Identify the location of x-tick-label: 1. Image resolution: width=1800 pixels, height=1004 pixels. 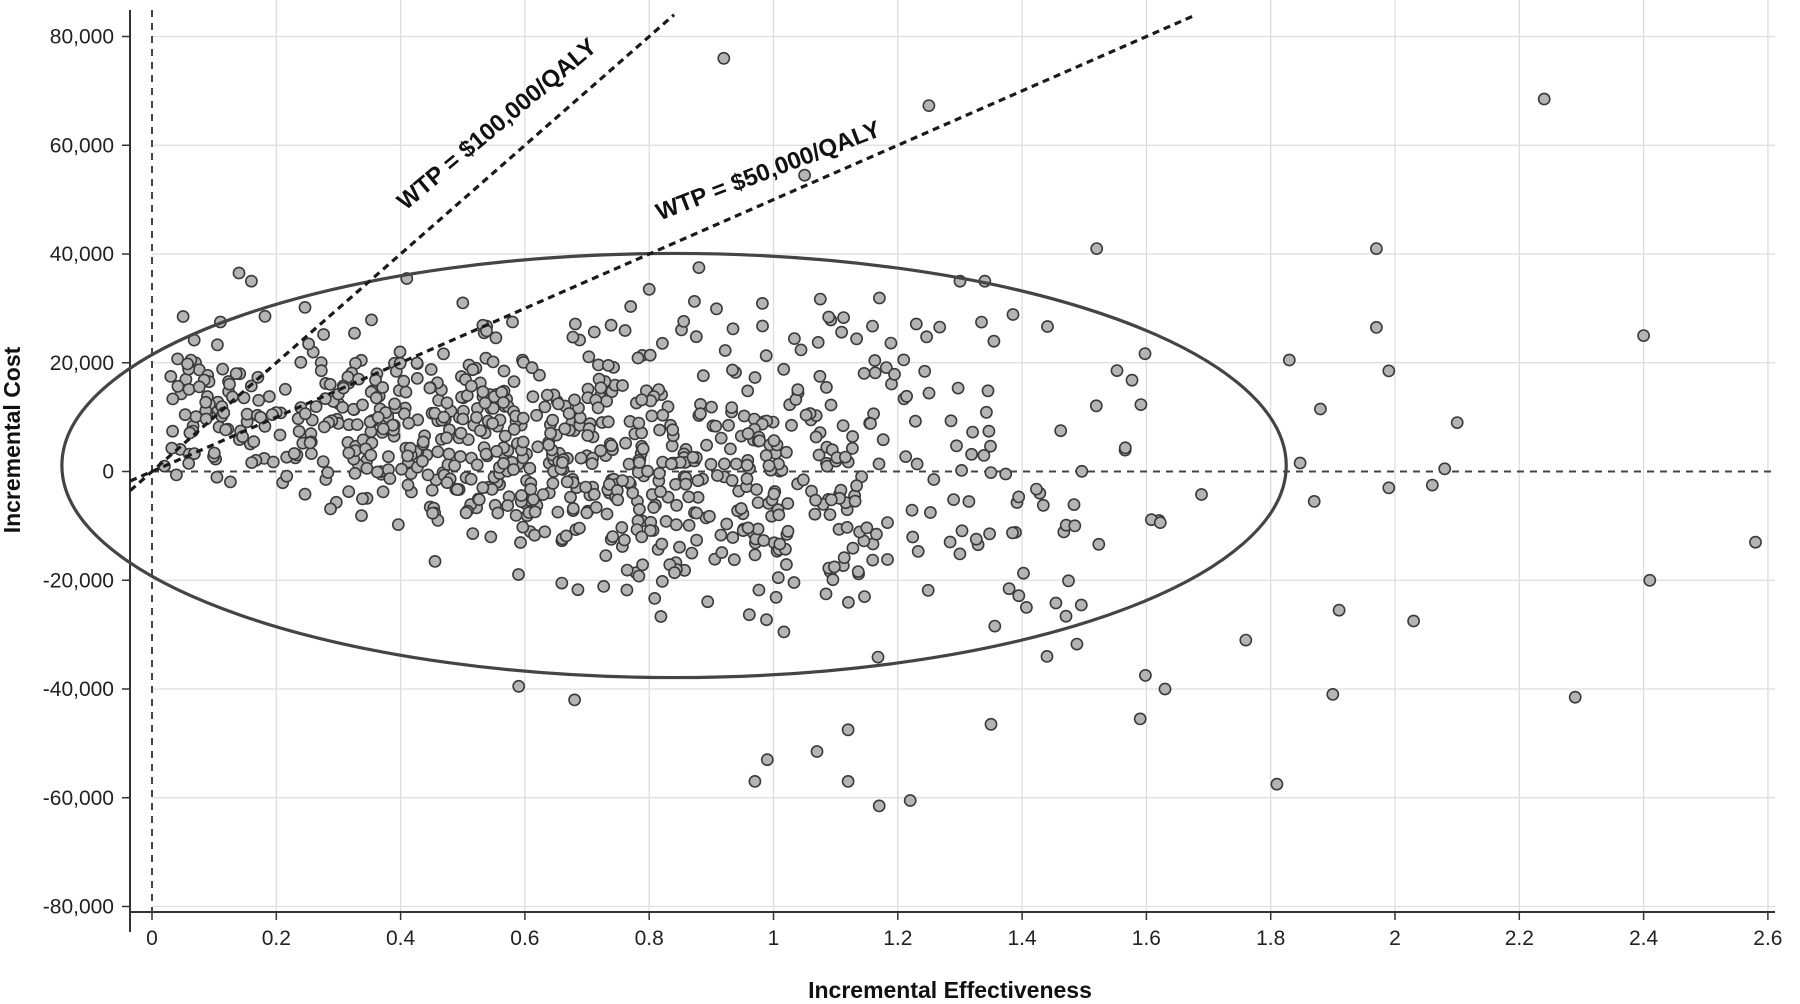
(774, 938).